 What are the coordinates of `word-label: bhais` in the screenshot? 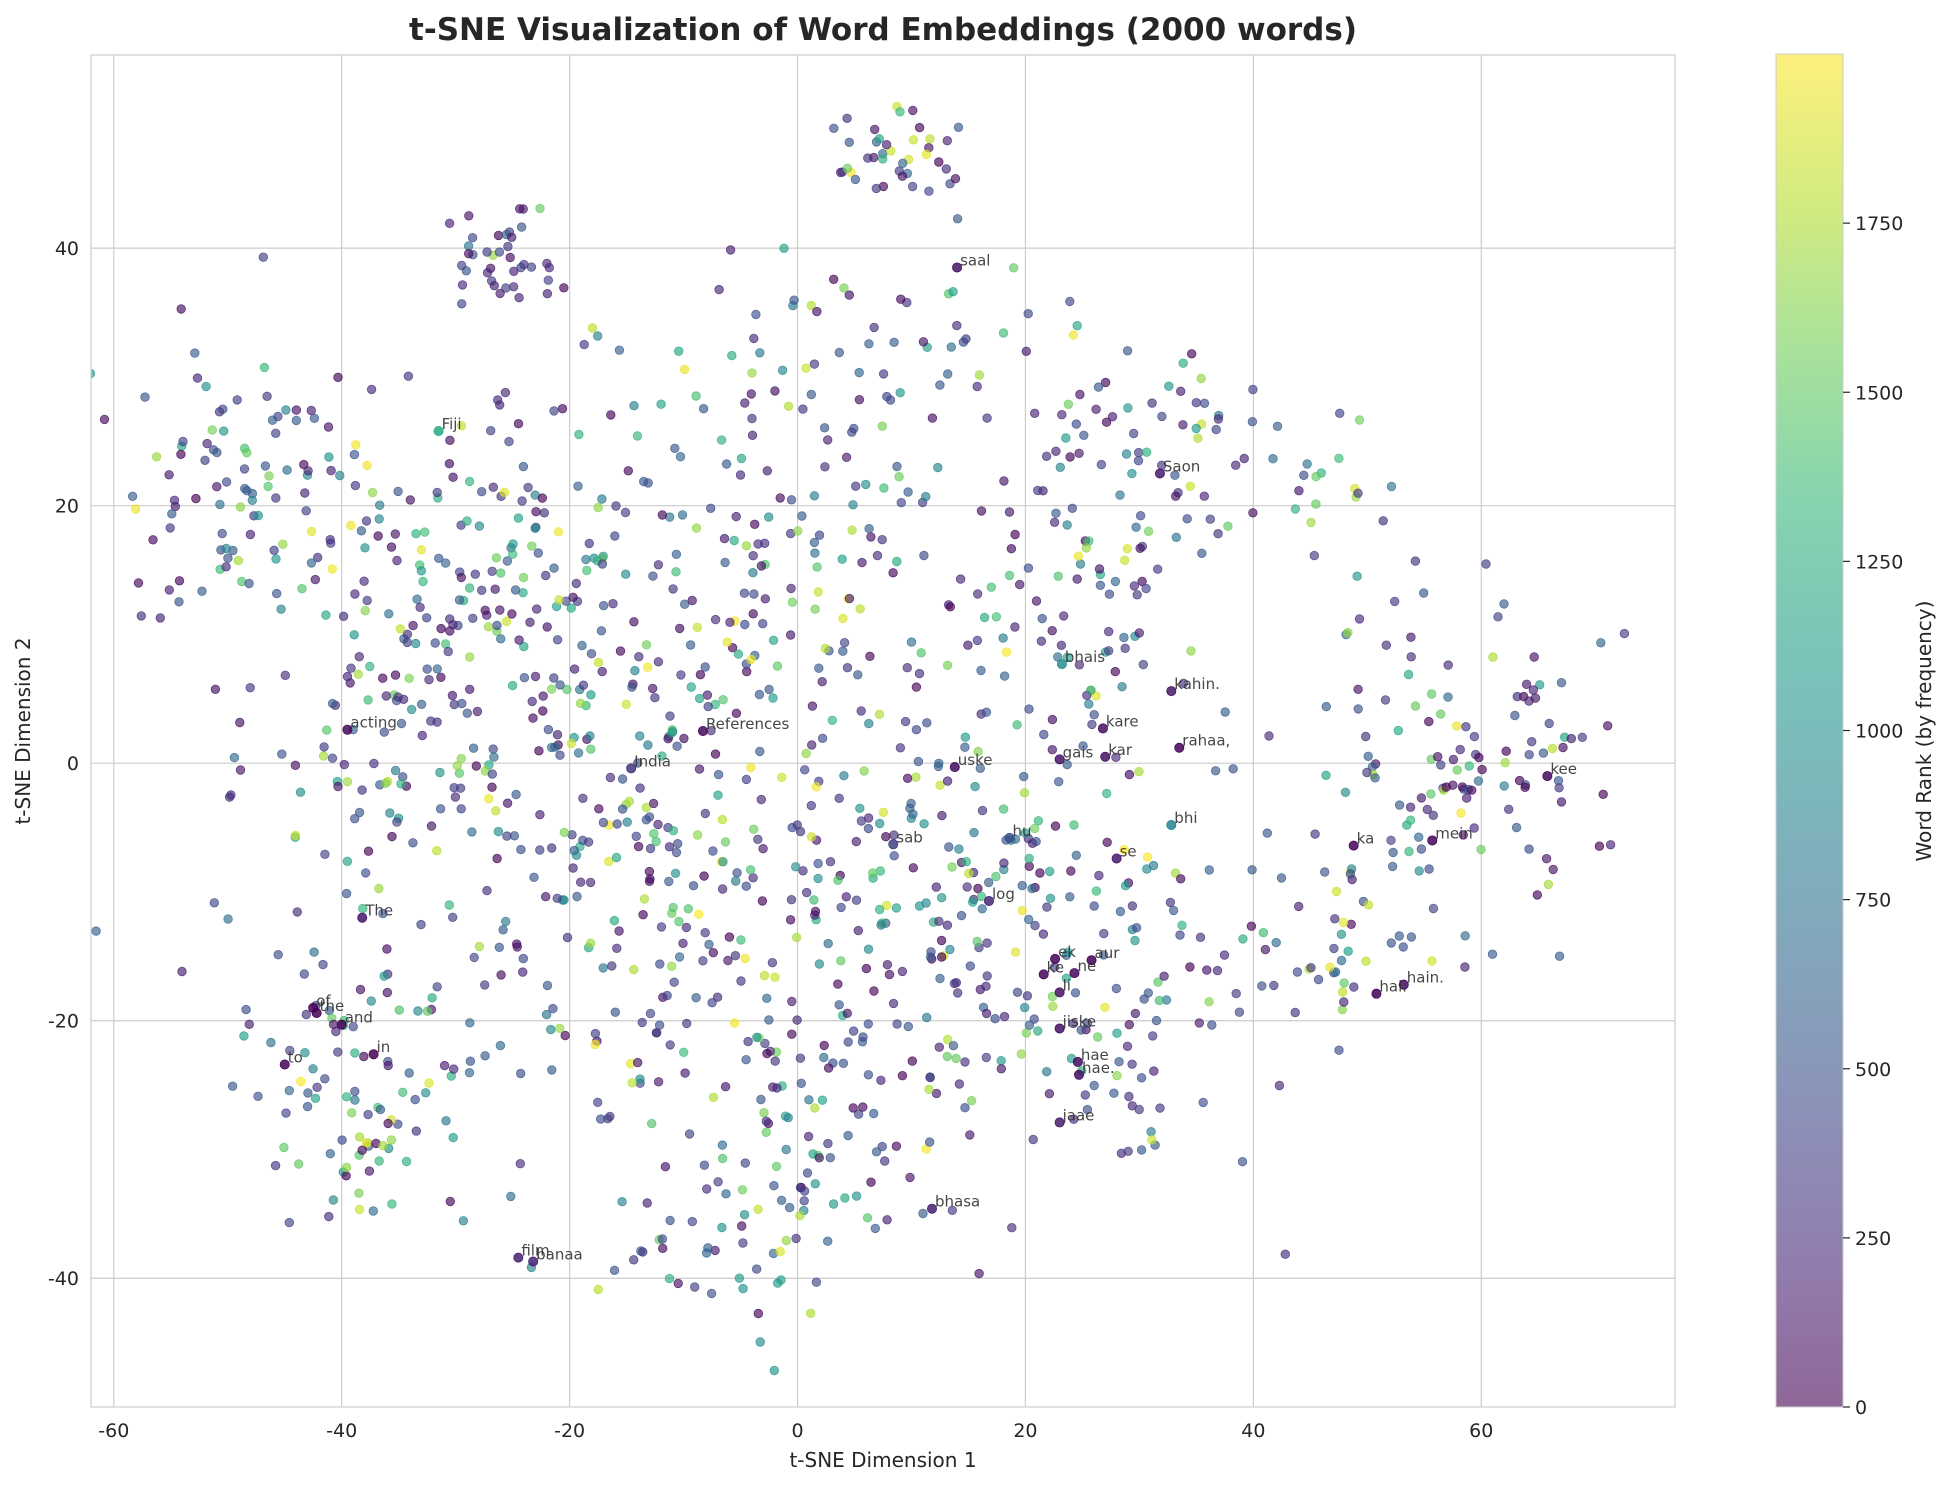 It's located at (1085, 657).